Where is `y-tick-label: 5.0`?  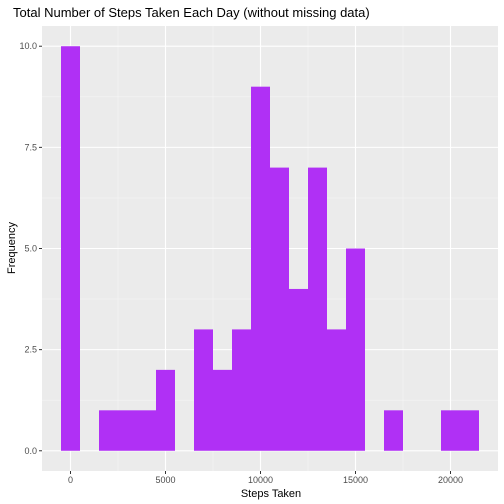
y-tick-label: 5.0 is located at coordinates (30, 249).